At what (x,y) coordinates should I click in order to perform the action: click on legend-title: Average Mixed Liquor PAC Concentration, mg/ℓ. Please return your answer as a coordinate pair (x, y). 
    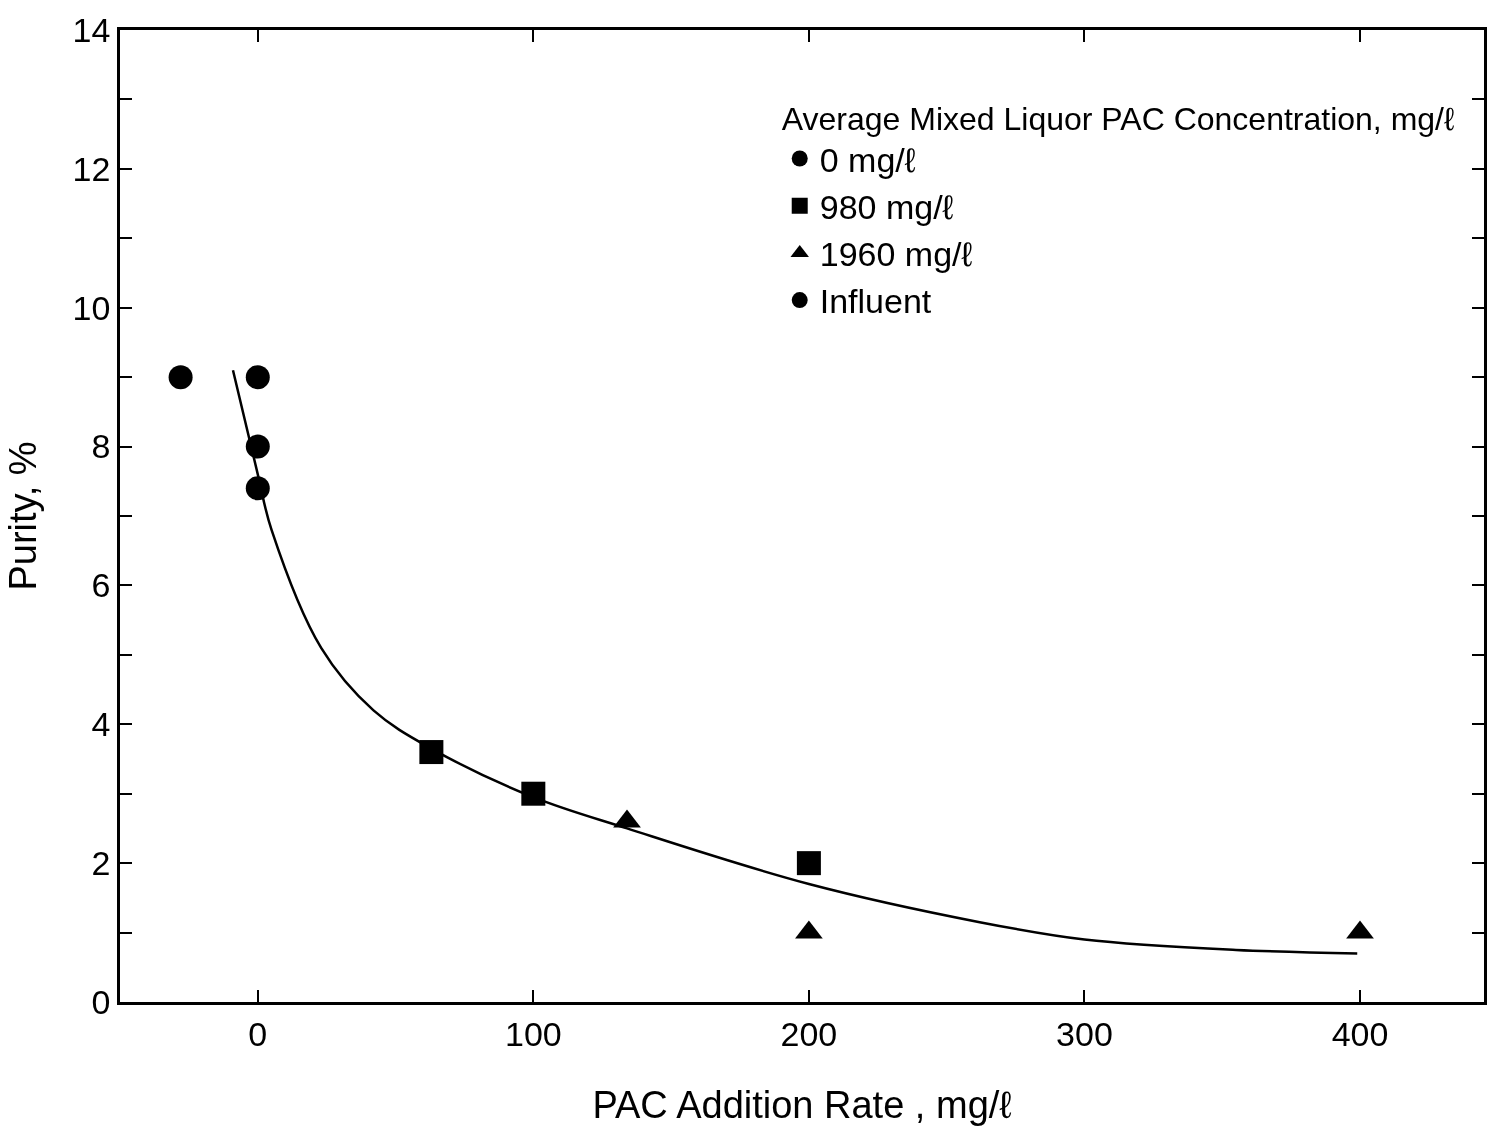
    Looking at the image, I should click on (1118, 118).